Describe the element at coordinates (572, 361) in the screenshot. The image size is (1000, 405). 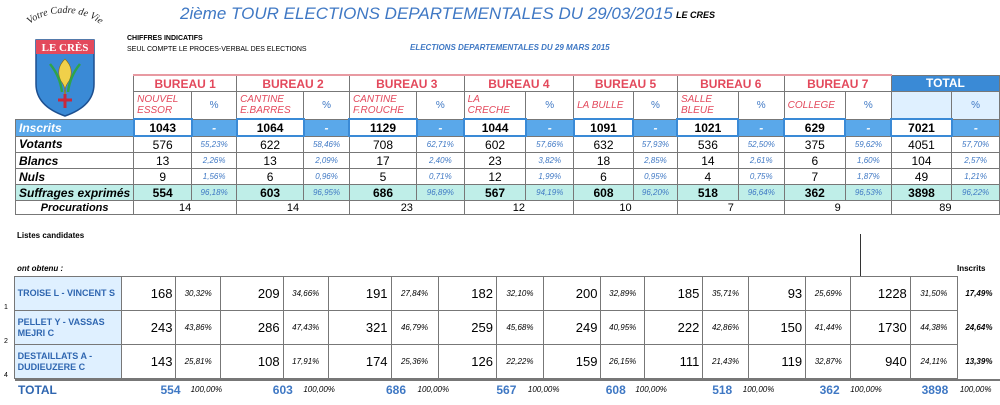
I see `candidate-votes: 159` at that location.